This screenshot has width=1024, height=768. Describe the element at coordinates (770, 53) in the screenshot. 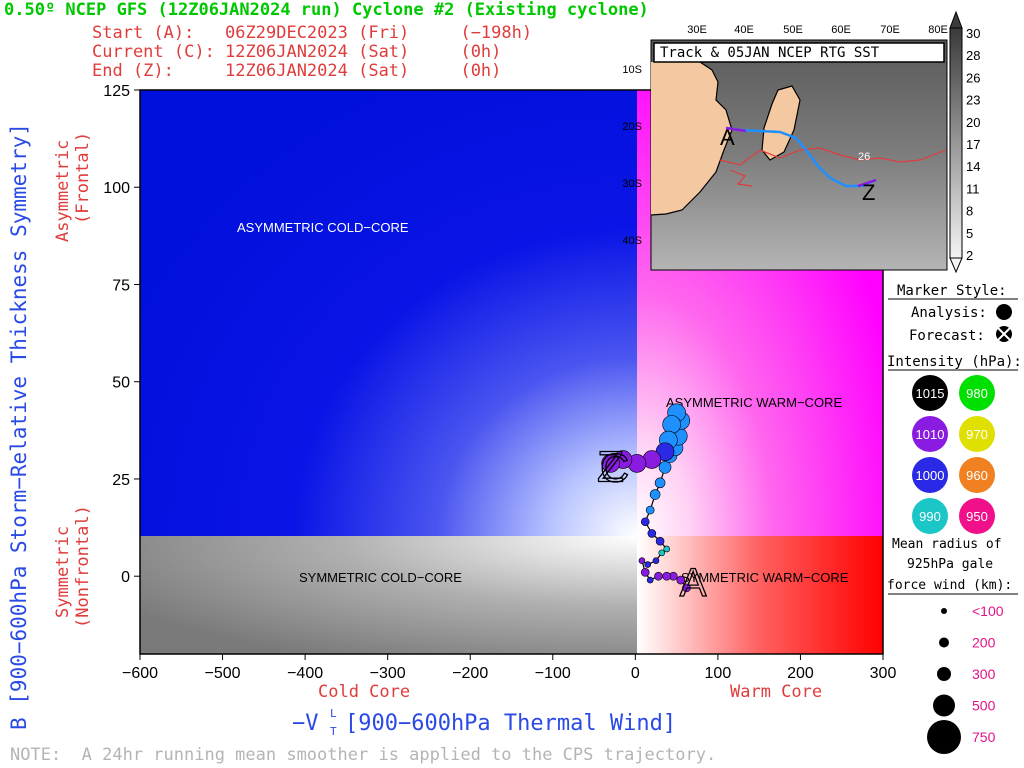

I see `inset-title: Track & 05JAN NCEP RTG SST` at that location.